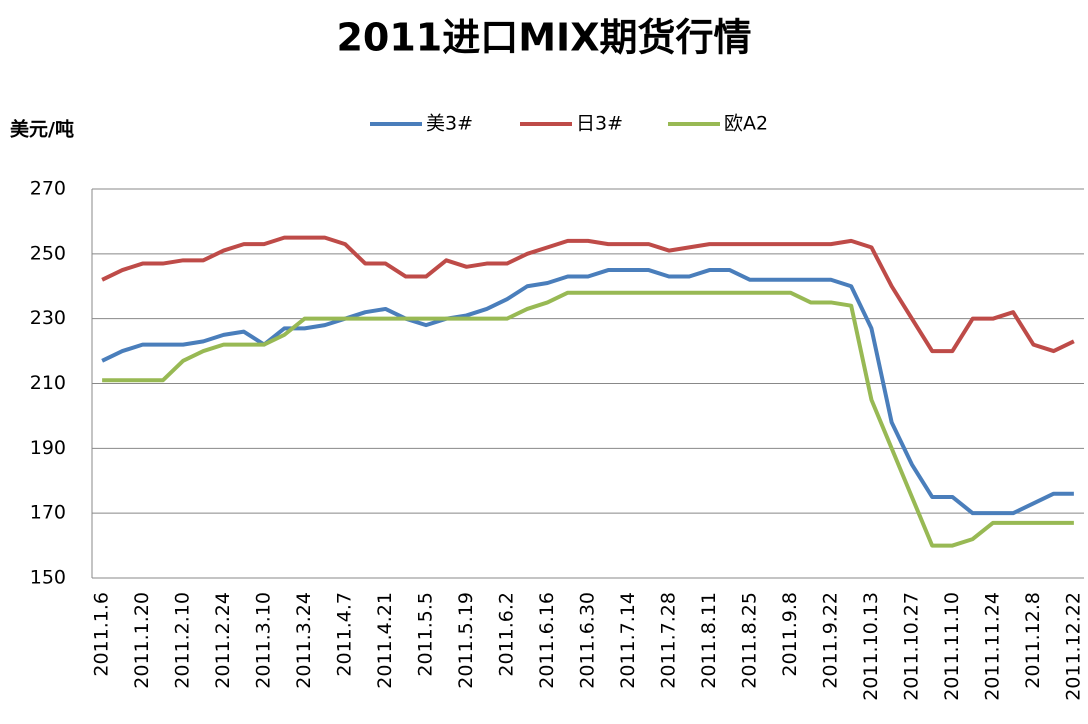  Describe the element at coordinates (543, 38) in the screenshot. I see `chart-title: 2011进口MIX期货行情` at that location.